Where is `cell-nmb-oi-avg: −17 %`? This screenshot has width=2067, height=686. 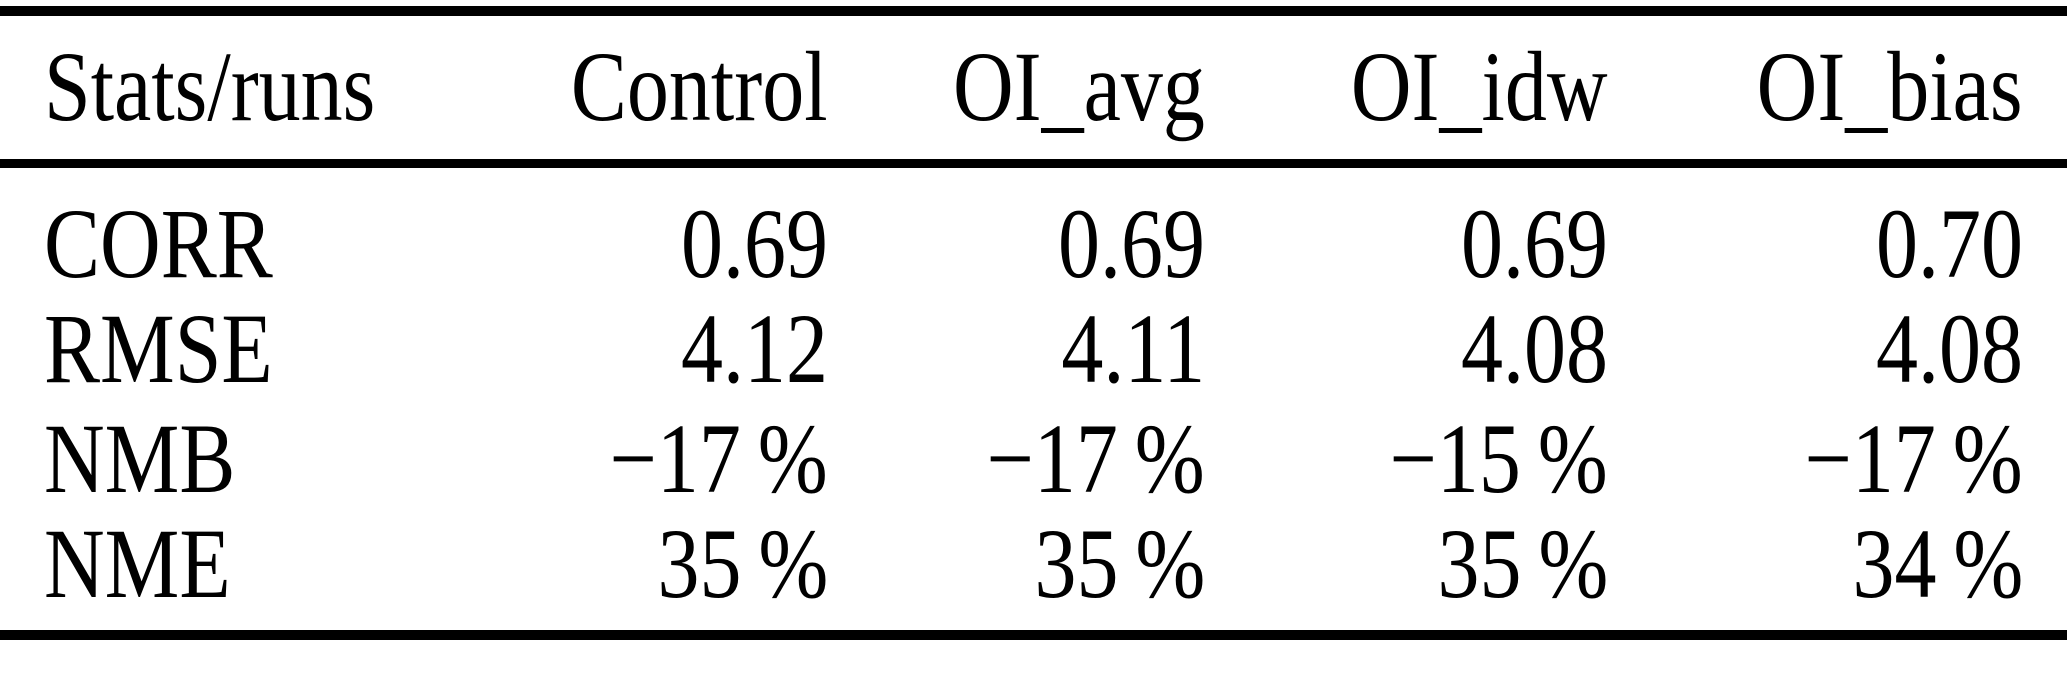
cell-nmb-oi-avg: −17 % is located at coordinates (1095, 458).